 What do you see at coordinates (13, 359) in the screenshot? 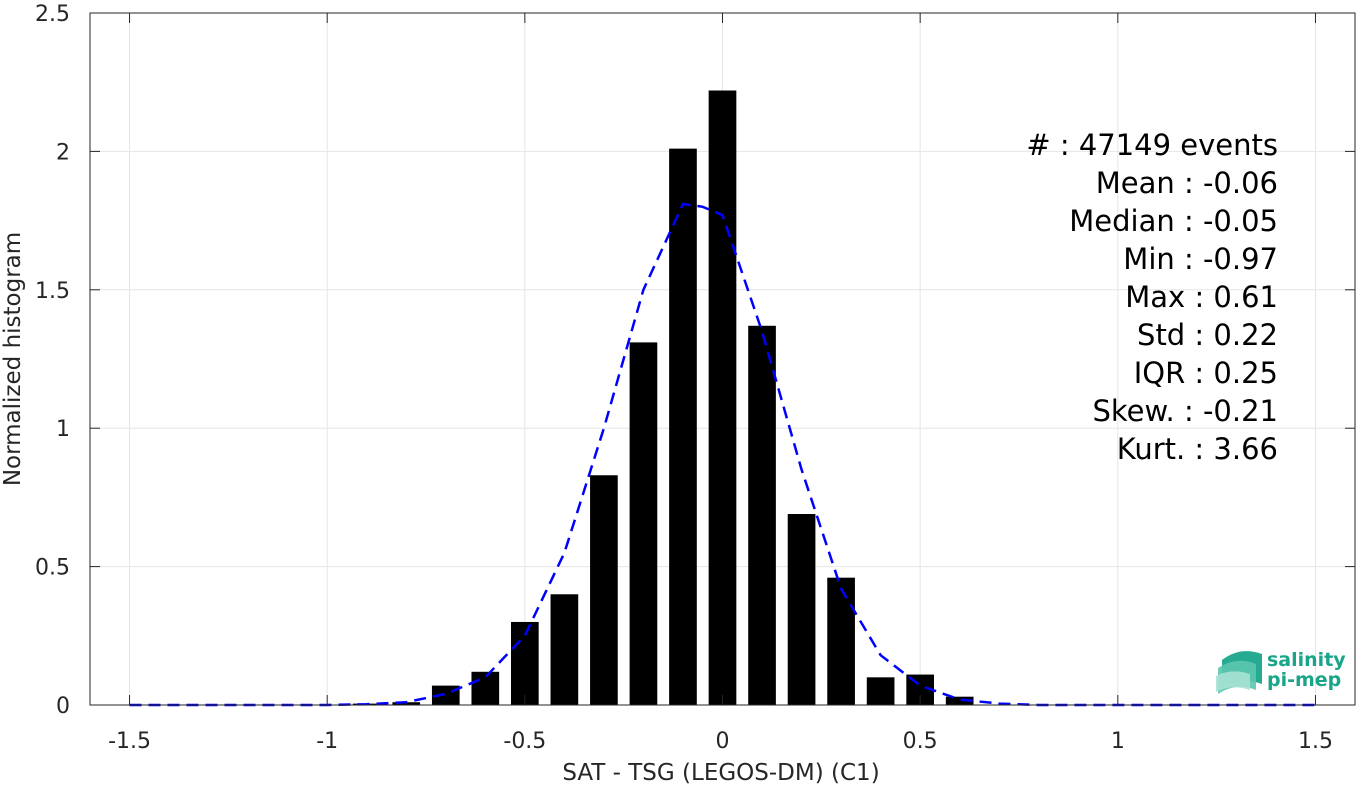
I see `y-axis-label: Normalized histogram` at bounding box center [13, 359].